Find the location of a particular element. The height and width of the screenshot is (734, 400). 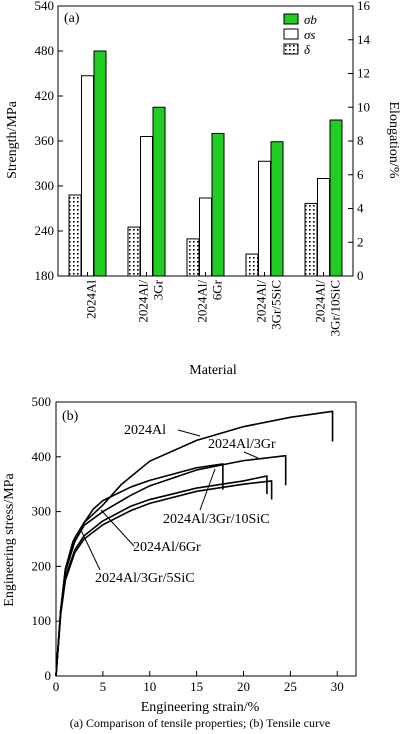

panel-a-label: (a) is located at coordinates (72, 18).